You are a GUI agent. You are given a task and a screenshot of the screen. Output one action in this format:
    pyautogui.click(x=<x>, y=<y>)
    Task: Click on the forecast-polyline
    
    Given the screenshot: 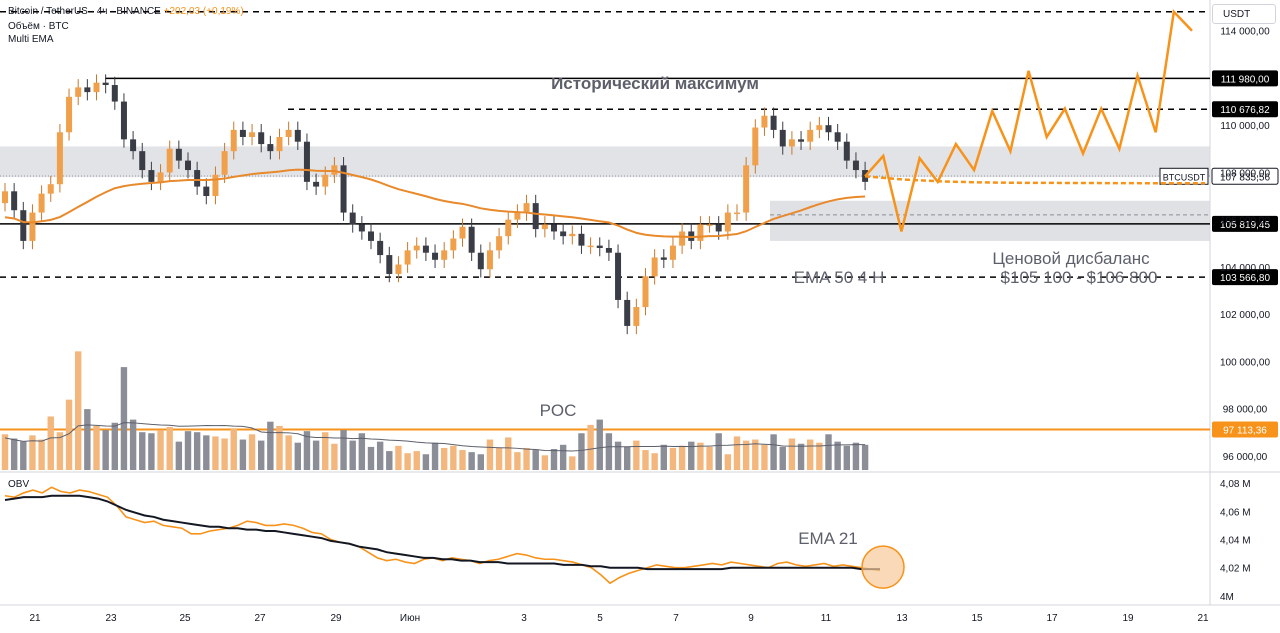 What is the action you would take?
    pyautogui.click(x=1028, y=120)
    